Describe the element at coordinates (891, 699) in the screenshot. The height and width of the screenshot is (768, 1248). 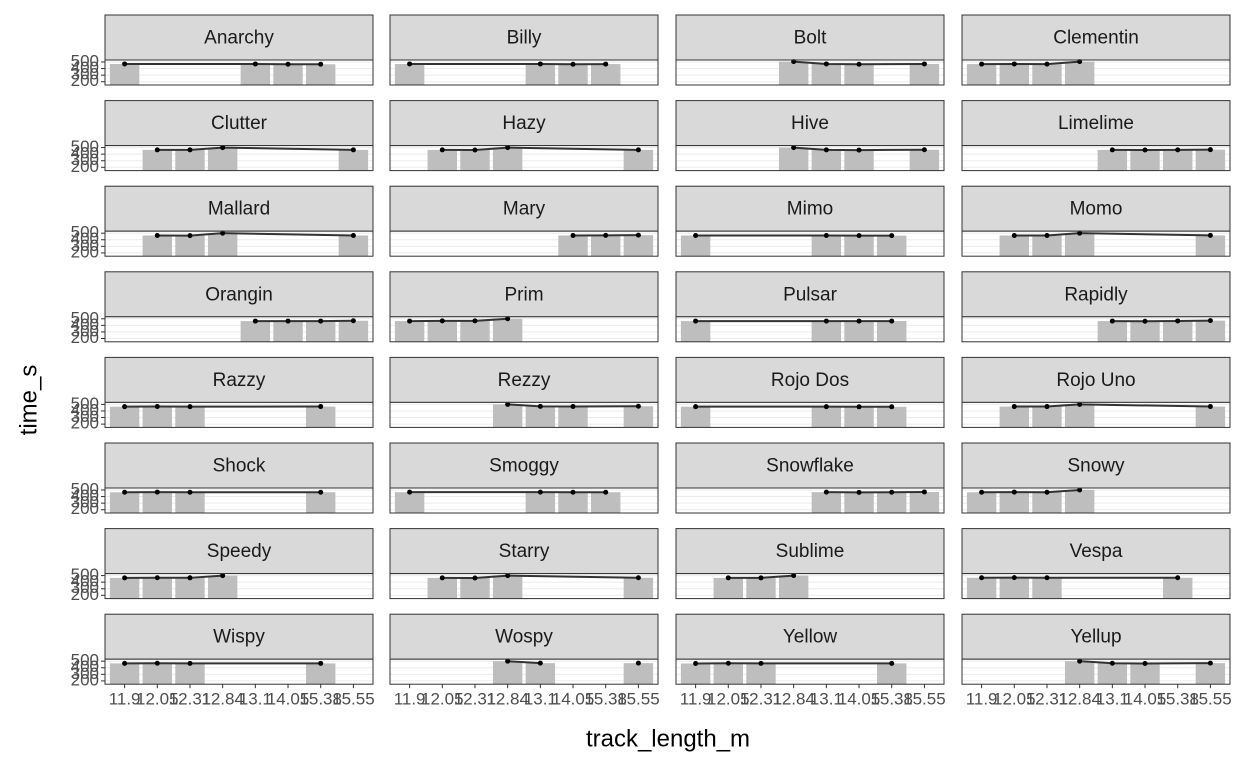
I see `x-tick-label: 15.38` at that location.